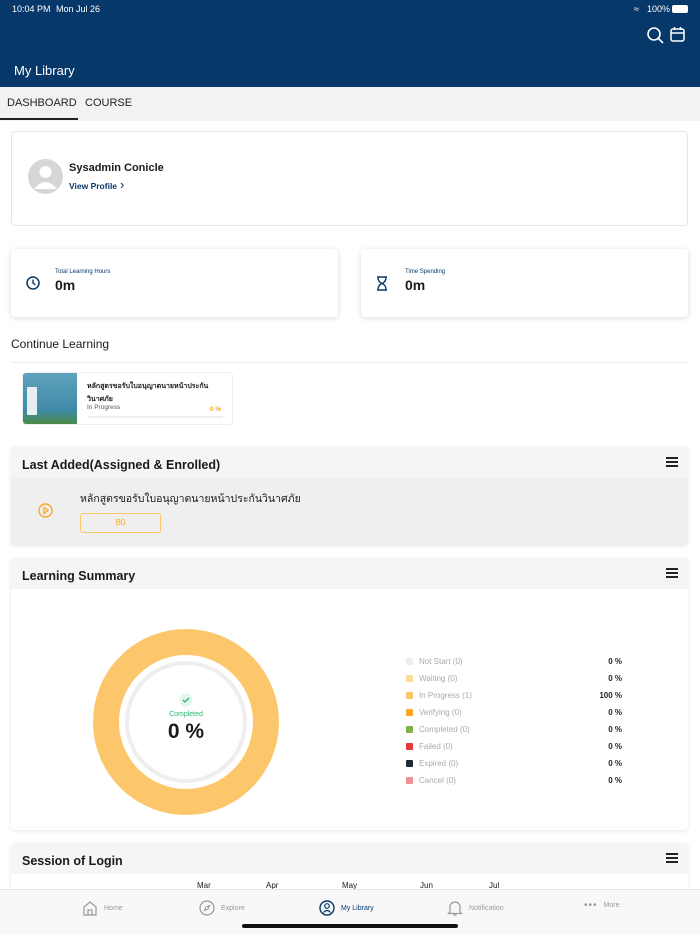 The image size is (700, 934). What do you see at coordinates (655, 35) in the screenshot?
I see `search-icon` at bounding box center [655, 35].